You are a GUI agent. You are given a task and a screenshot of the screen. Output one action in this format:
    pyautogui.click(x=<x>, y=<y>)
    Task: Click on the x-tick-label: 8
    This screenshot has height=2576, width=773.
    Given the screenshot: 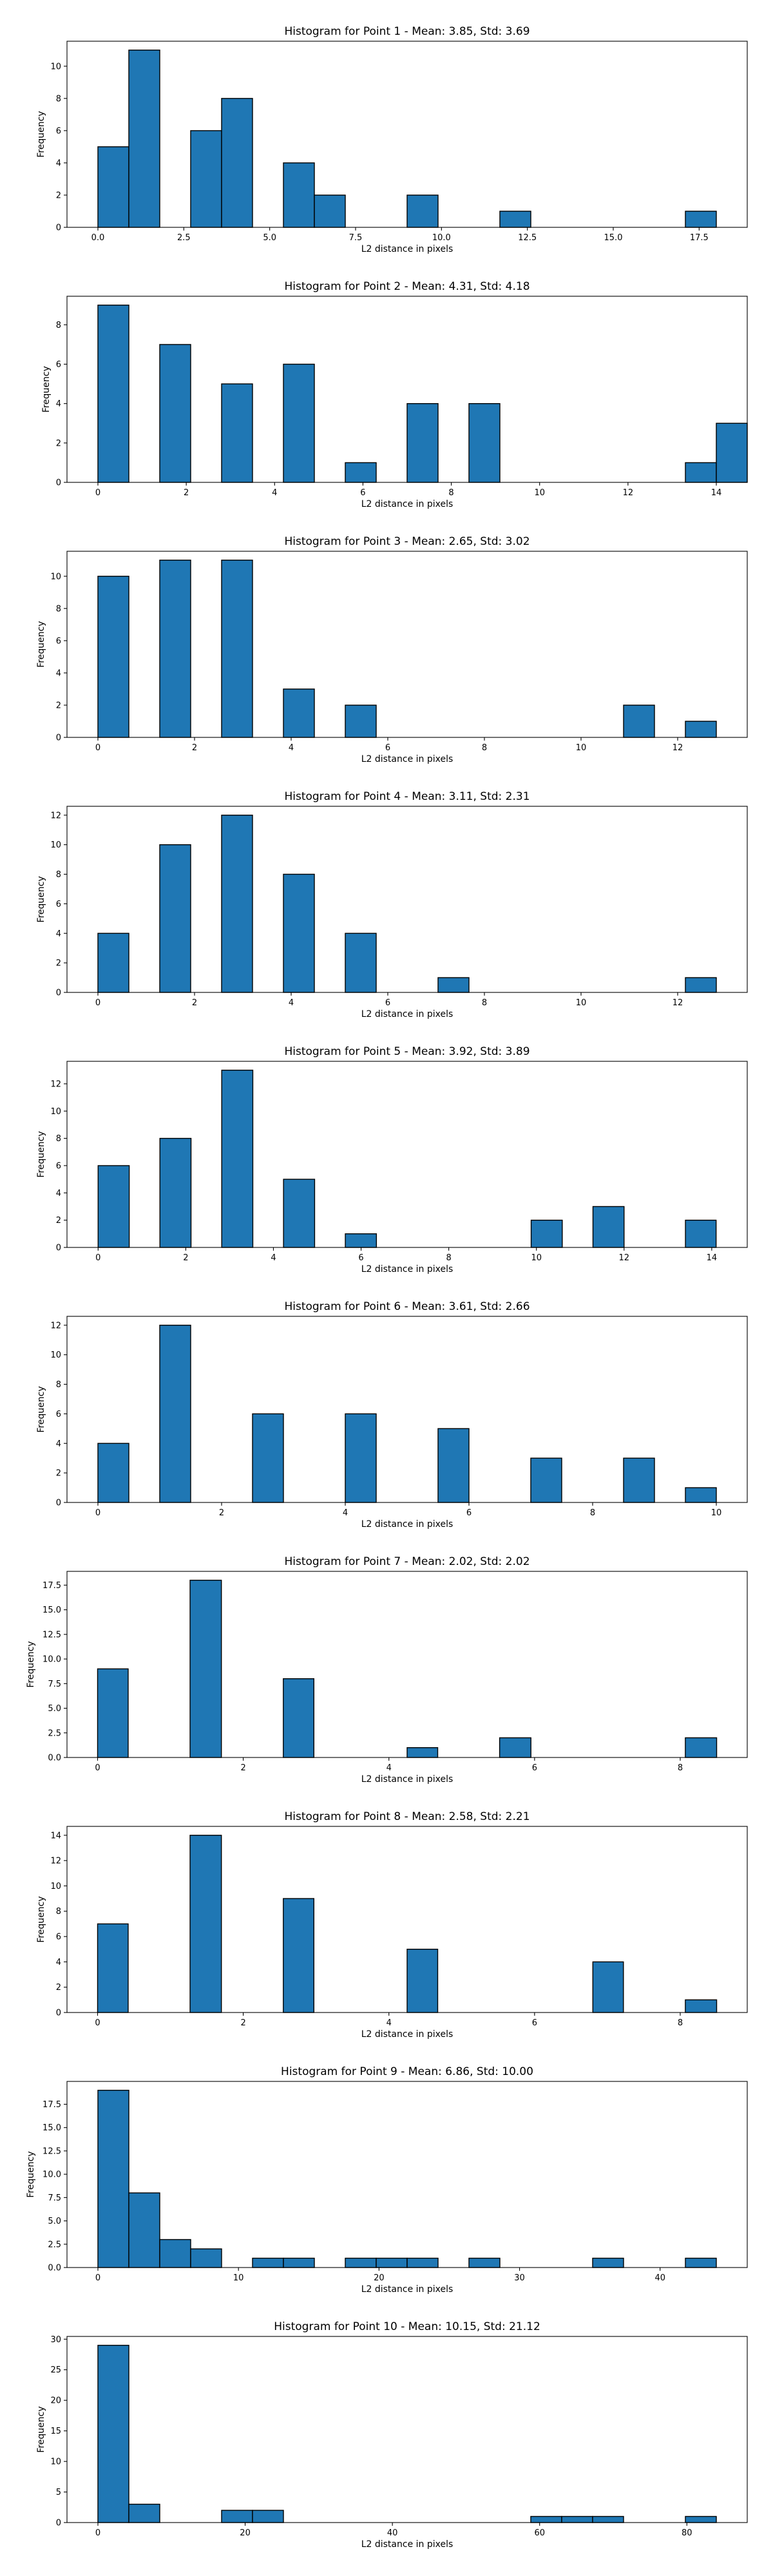 What is the action you would take?
    pyautogui.click(x=449, y=1258)
    